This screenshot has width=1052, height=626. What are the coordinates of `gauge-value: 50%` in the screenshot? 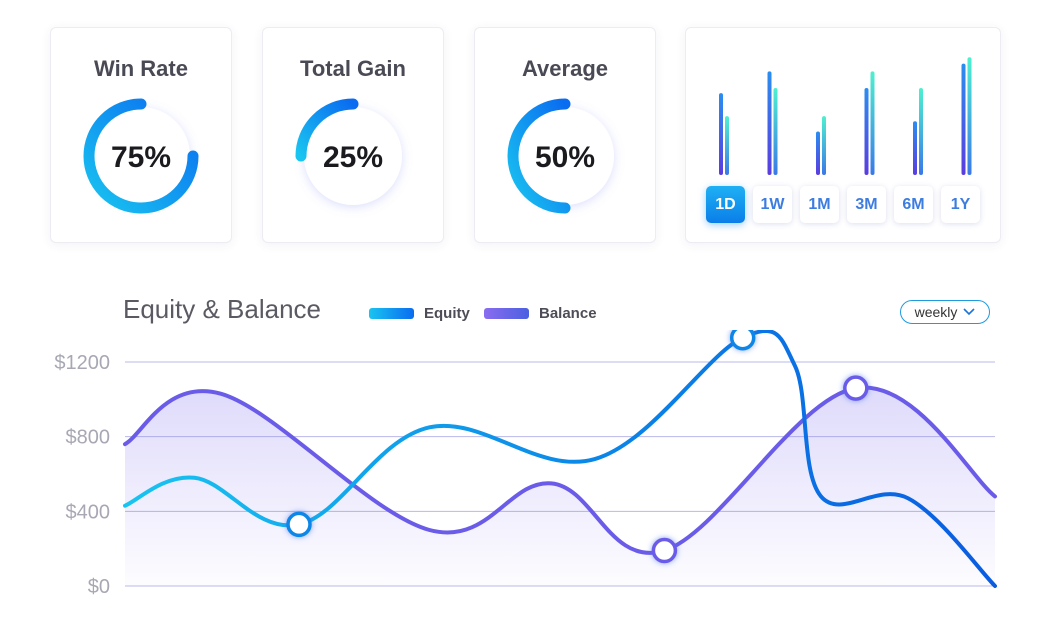 It's located at (565, 157).